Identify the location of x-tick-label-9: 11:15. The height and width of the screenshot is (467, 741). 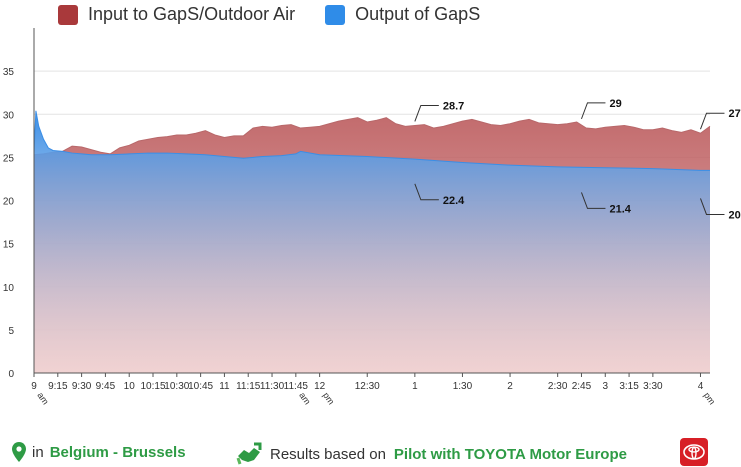
(248, 386).